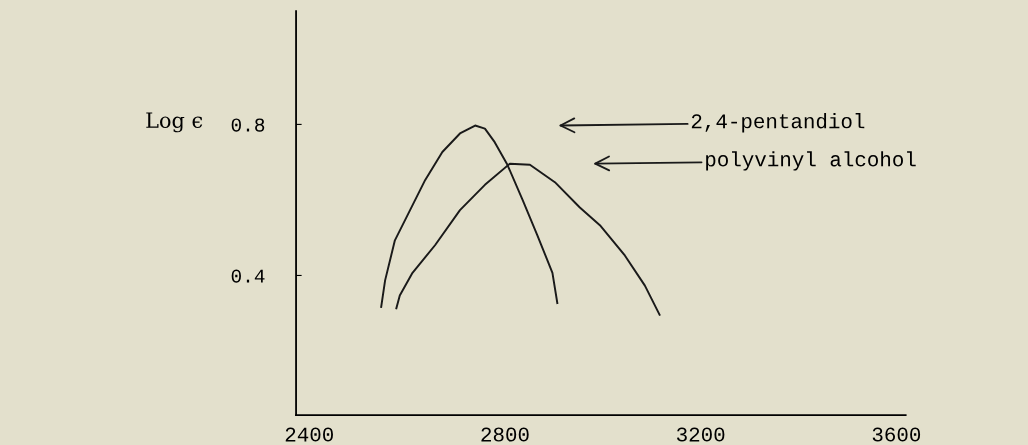 The height and width of the screenshot is (445, 1028). Describe the element at coordinates (778, 123) in the screenshot. I see `annotation: 2,4-pentandiol` at that location.